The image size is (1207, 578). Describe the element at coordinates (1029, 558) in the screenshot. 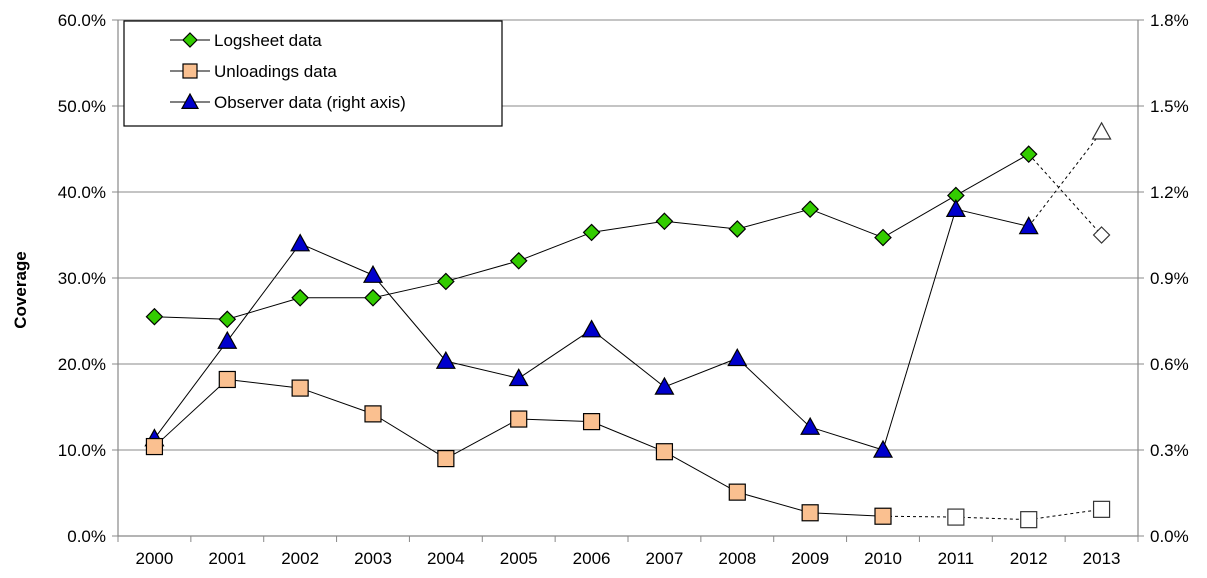

I see `x-tick-label: 2012` at that location.